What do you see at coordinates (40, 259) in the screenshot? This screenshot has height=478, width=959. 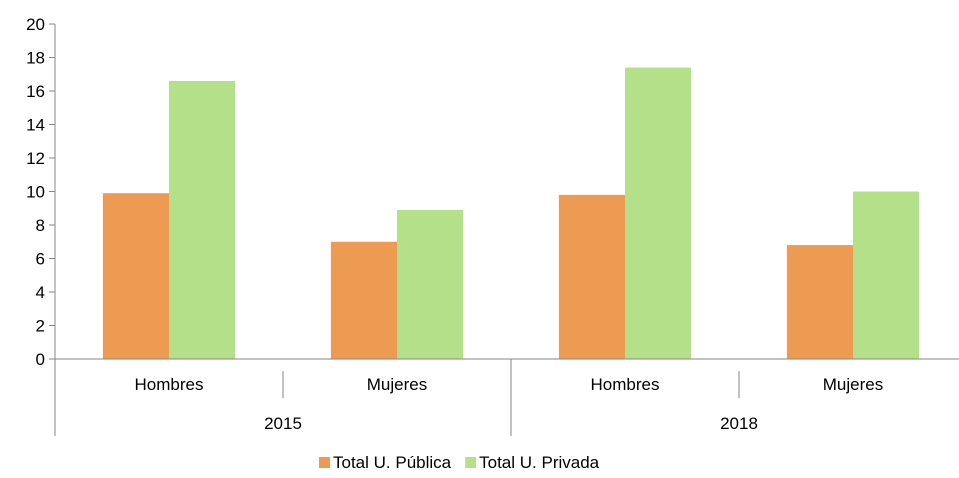 I see `y-tick-label: 6` at bounding box center [40, 259].